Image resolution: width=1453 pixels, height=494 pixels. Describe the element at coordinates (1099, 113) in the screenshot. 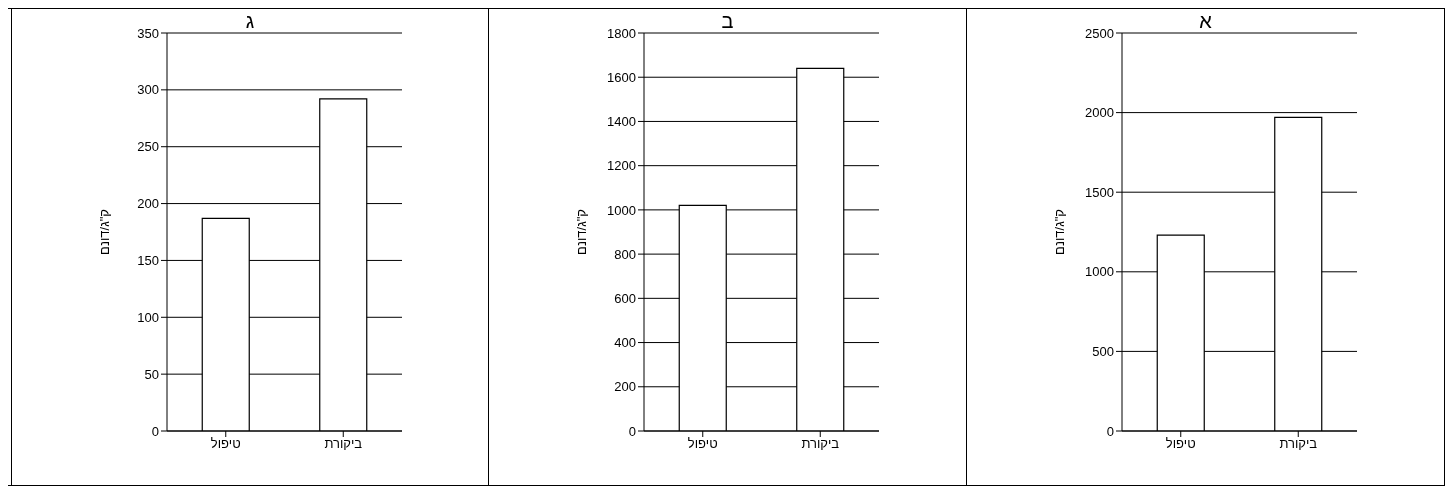

I see `y-tick-label: 2000` at that location.